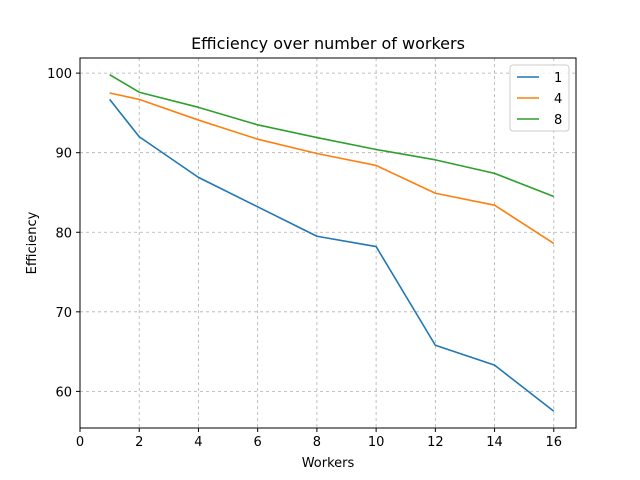 The image size is (640, 480). I want to click on y-tick-label: 80, so click(63, 233).